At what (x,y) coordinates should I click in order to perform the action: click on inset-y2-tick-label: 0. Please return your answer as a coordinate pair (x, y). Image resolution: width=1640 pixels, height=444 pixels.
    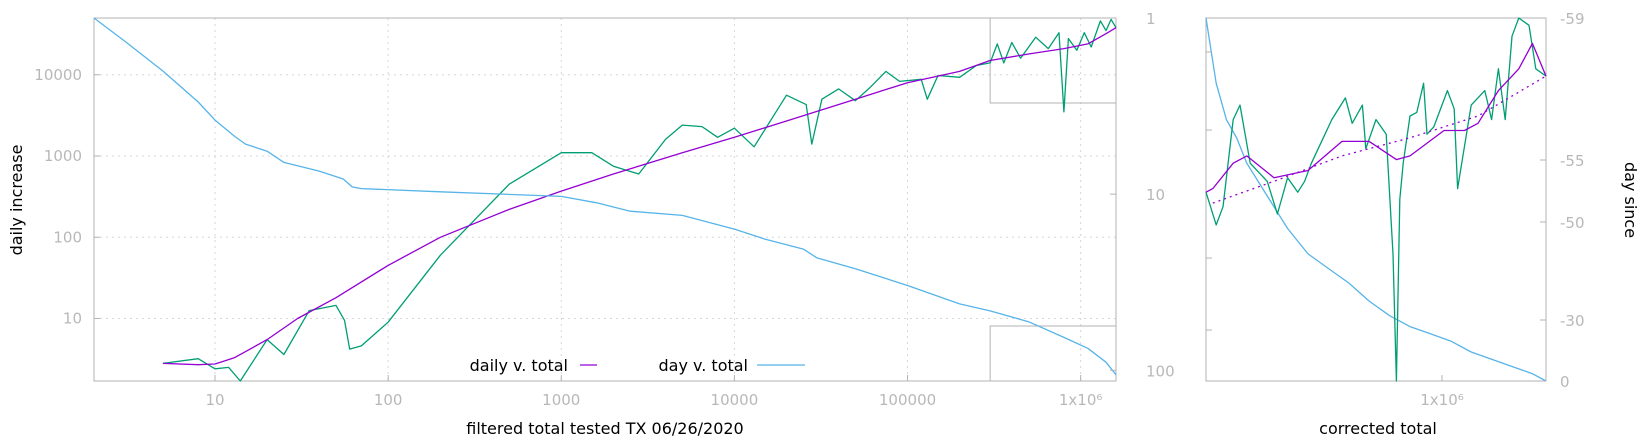
    Looking at the image, I should click on (1565, 382).